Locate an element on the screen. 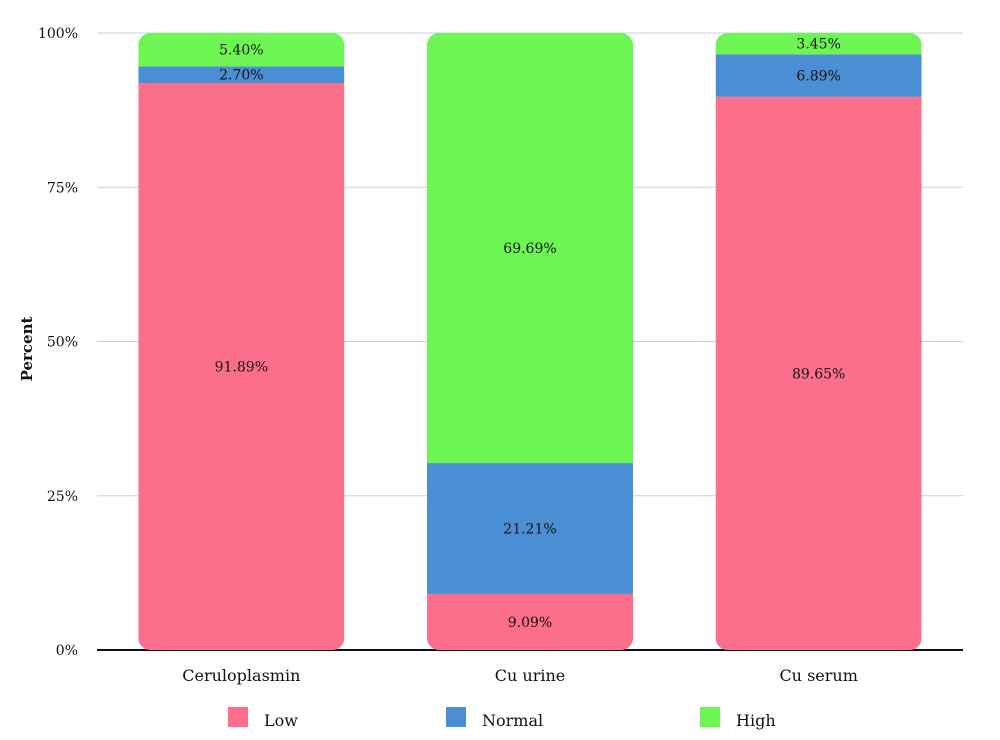 The image size is (1000, 740). data-label: 2.70% is located at coordinates (241, 76).